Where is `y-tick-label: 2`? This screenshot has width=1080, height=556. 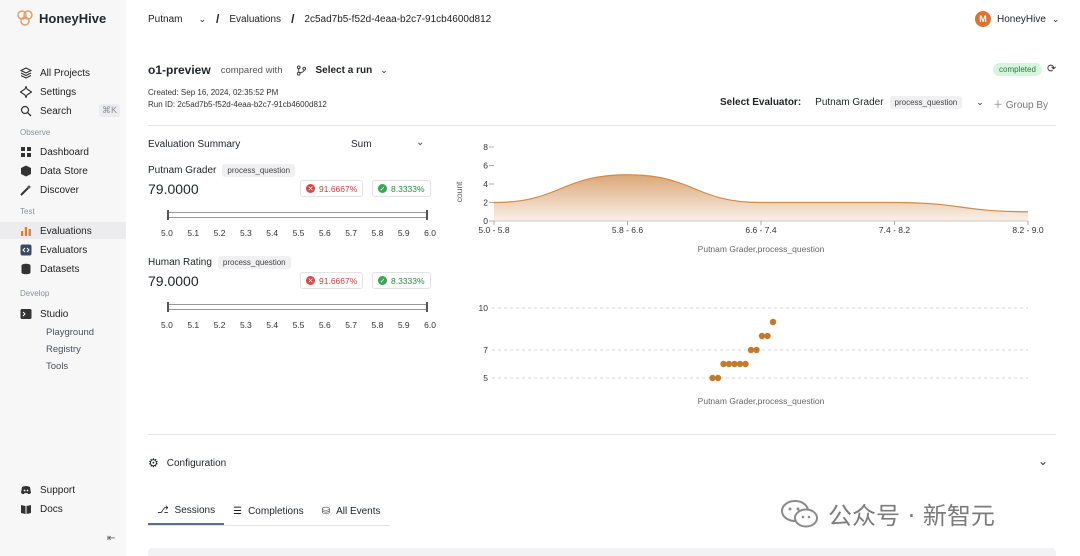
y-tick-label: 2 is located at coordinates (485, 203).